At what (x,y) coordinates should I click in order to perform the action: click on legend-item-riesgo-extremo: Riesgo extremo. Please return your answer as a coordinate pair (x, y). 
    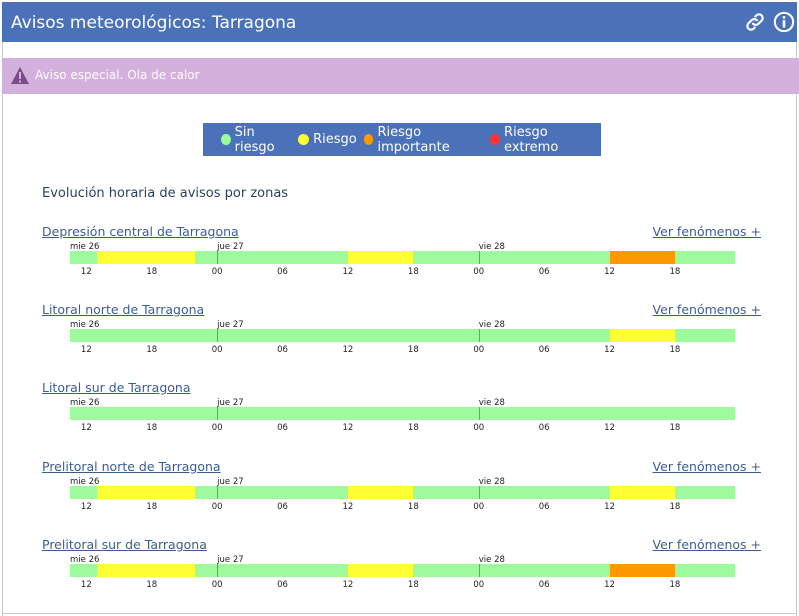
    Looking at the image, I should click on (542, 140).